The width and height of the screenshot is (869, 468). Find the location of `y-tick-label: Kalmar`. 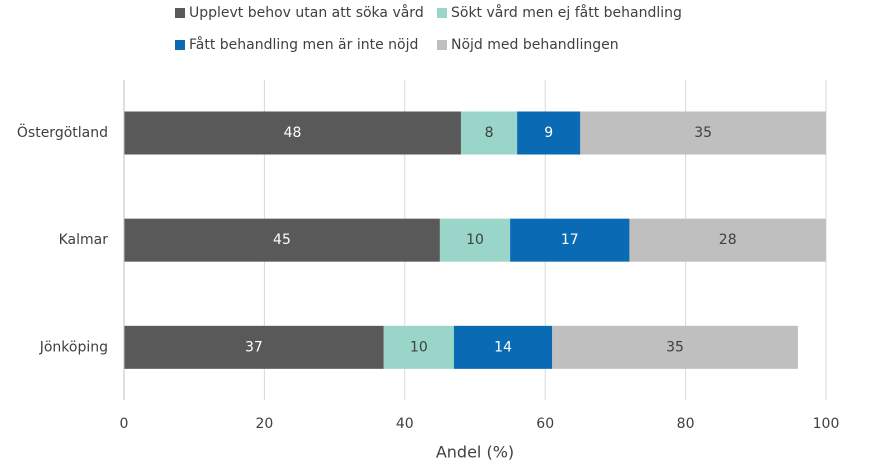

y-tick-label: Kalmar is located at coordinates (84, 240).